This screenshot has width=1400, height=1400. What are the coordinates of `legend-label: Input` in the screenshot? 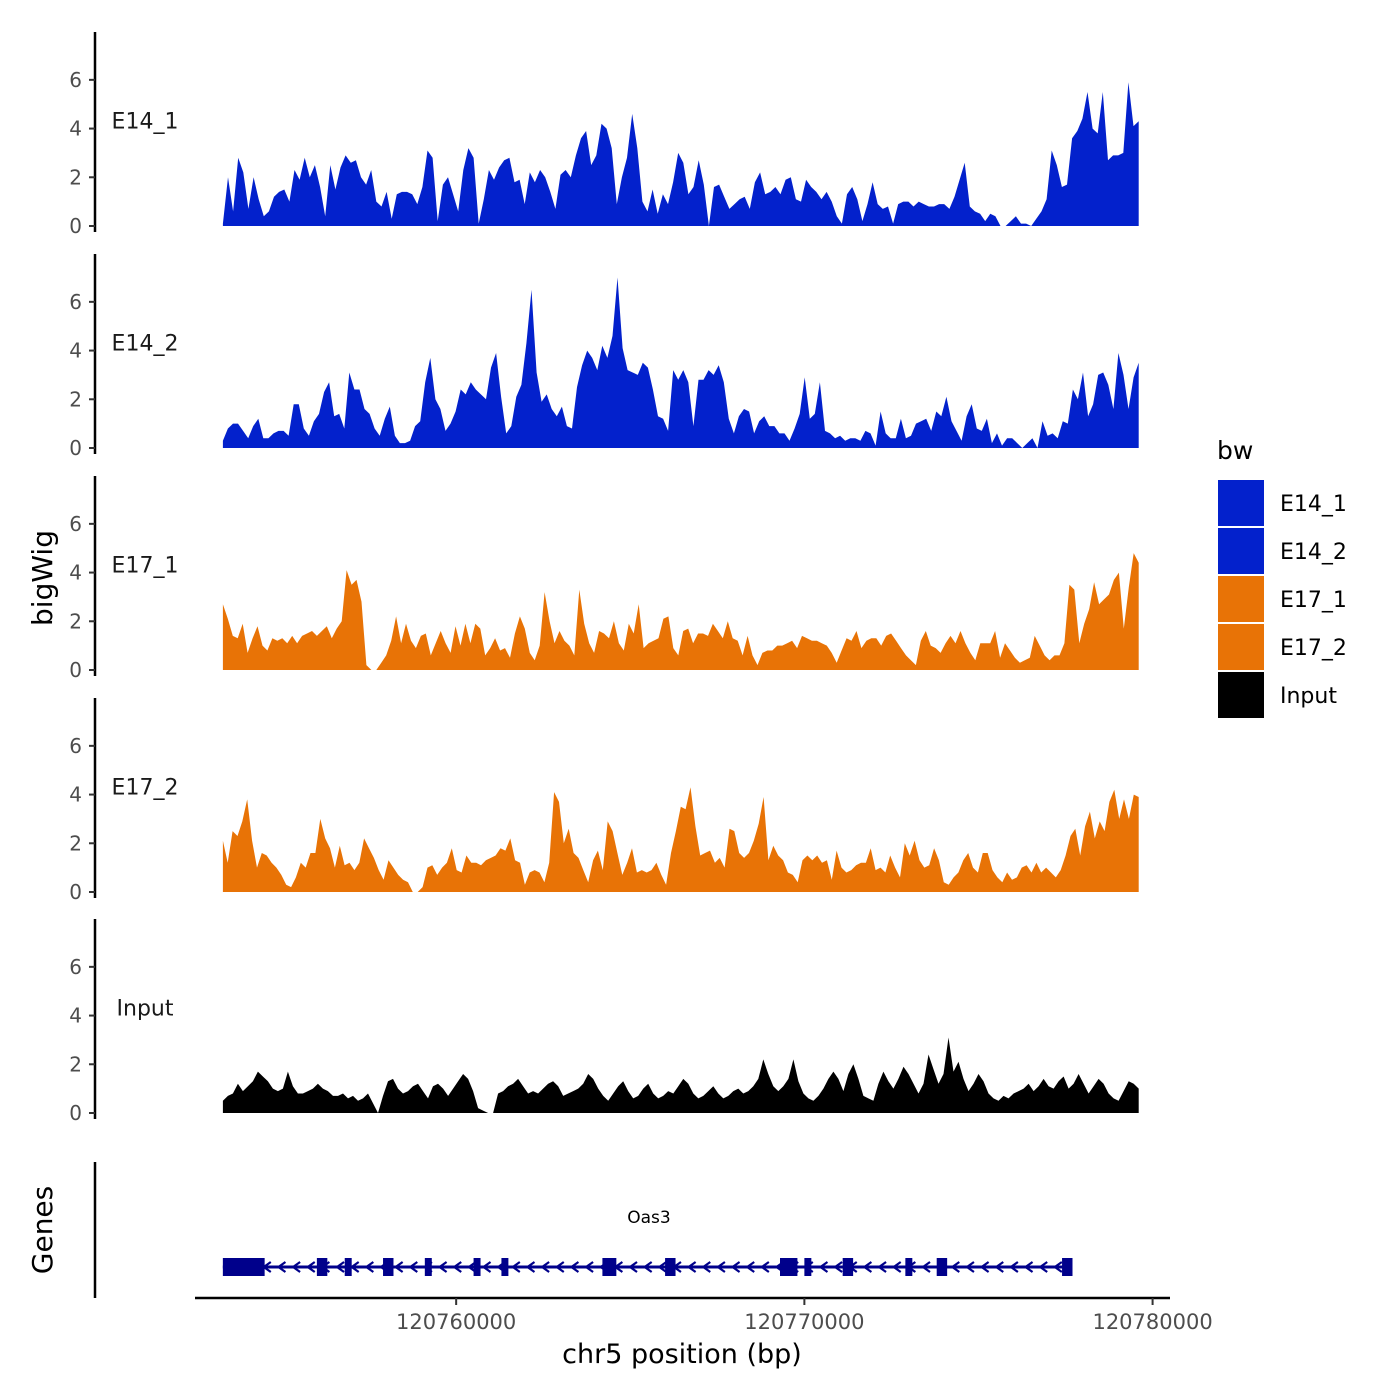 It's located at (1308, 696).